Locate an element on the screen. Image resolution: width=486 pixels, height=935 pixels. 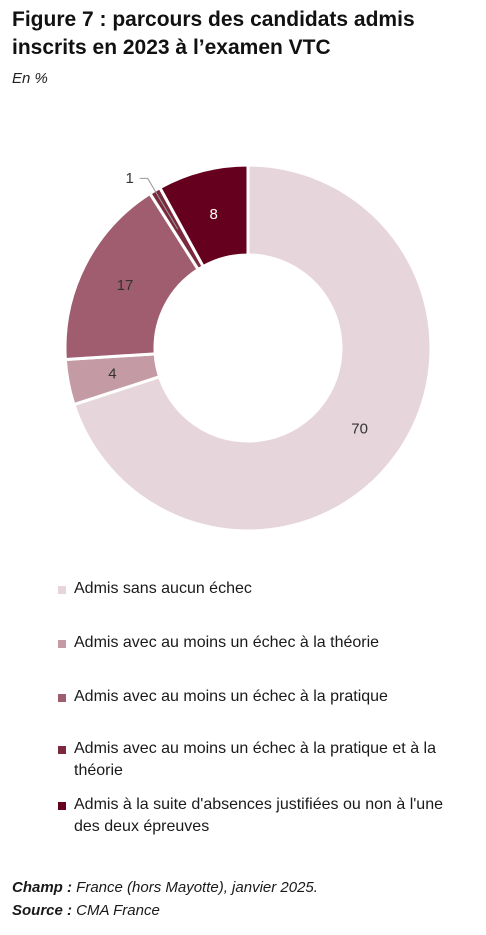
champ-label: Champ : is located at coordinates (42, 887).